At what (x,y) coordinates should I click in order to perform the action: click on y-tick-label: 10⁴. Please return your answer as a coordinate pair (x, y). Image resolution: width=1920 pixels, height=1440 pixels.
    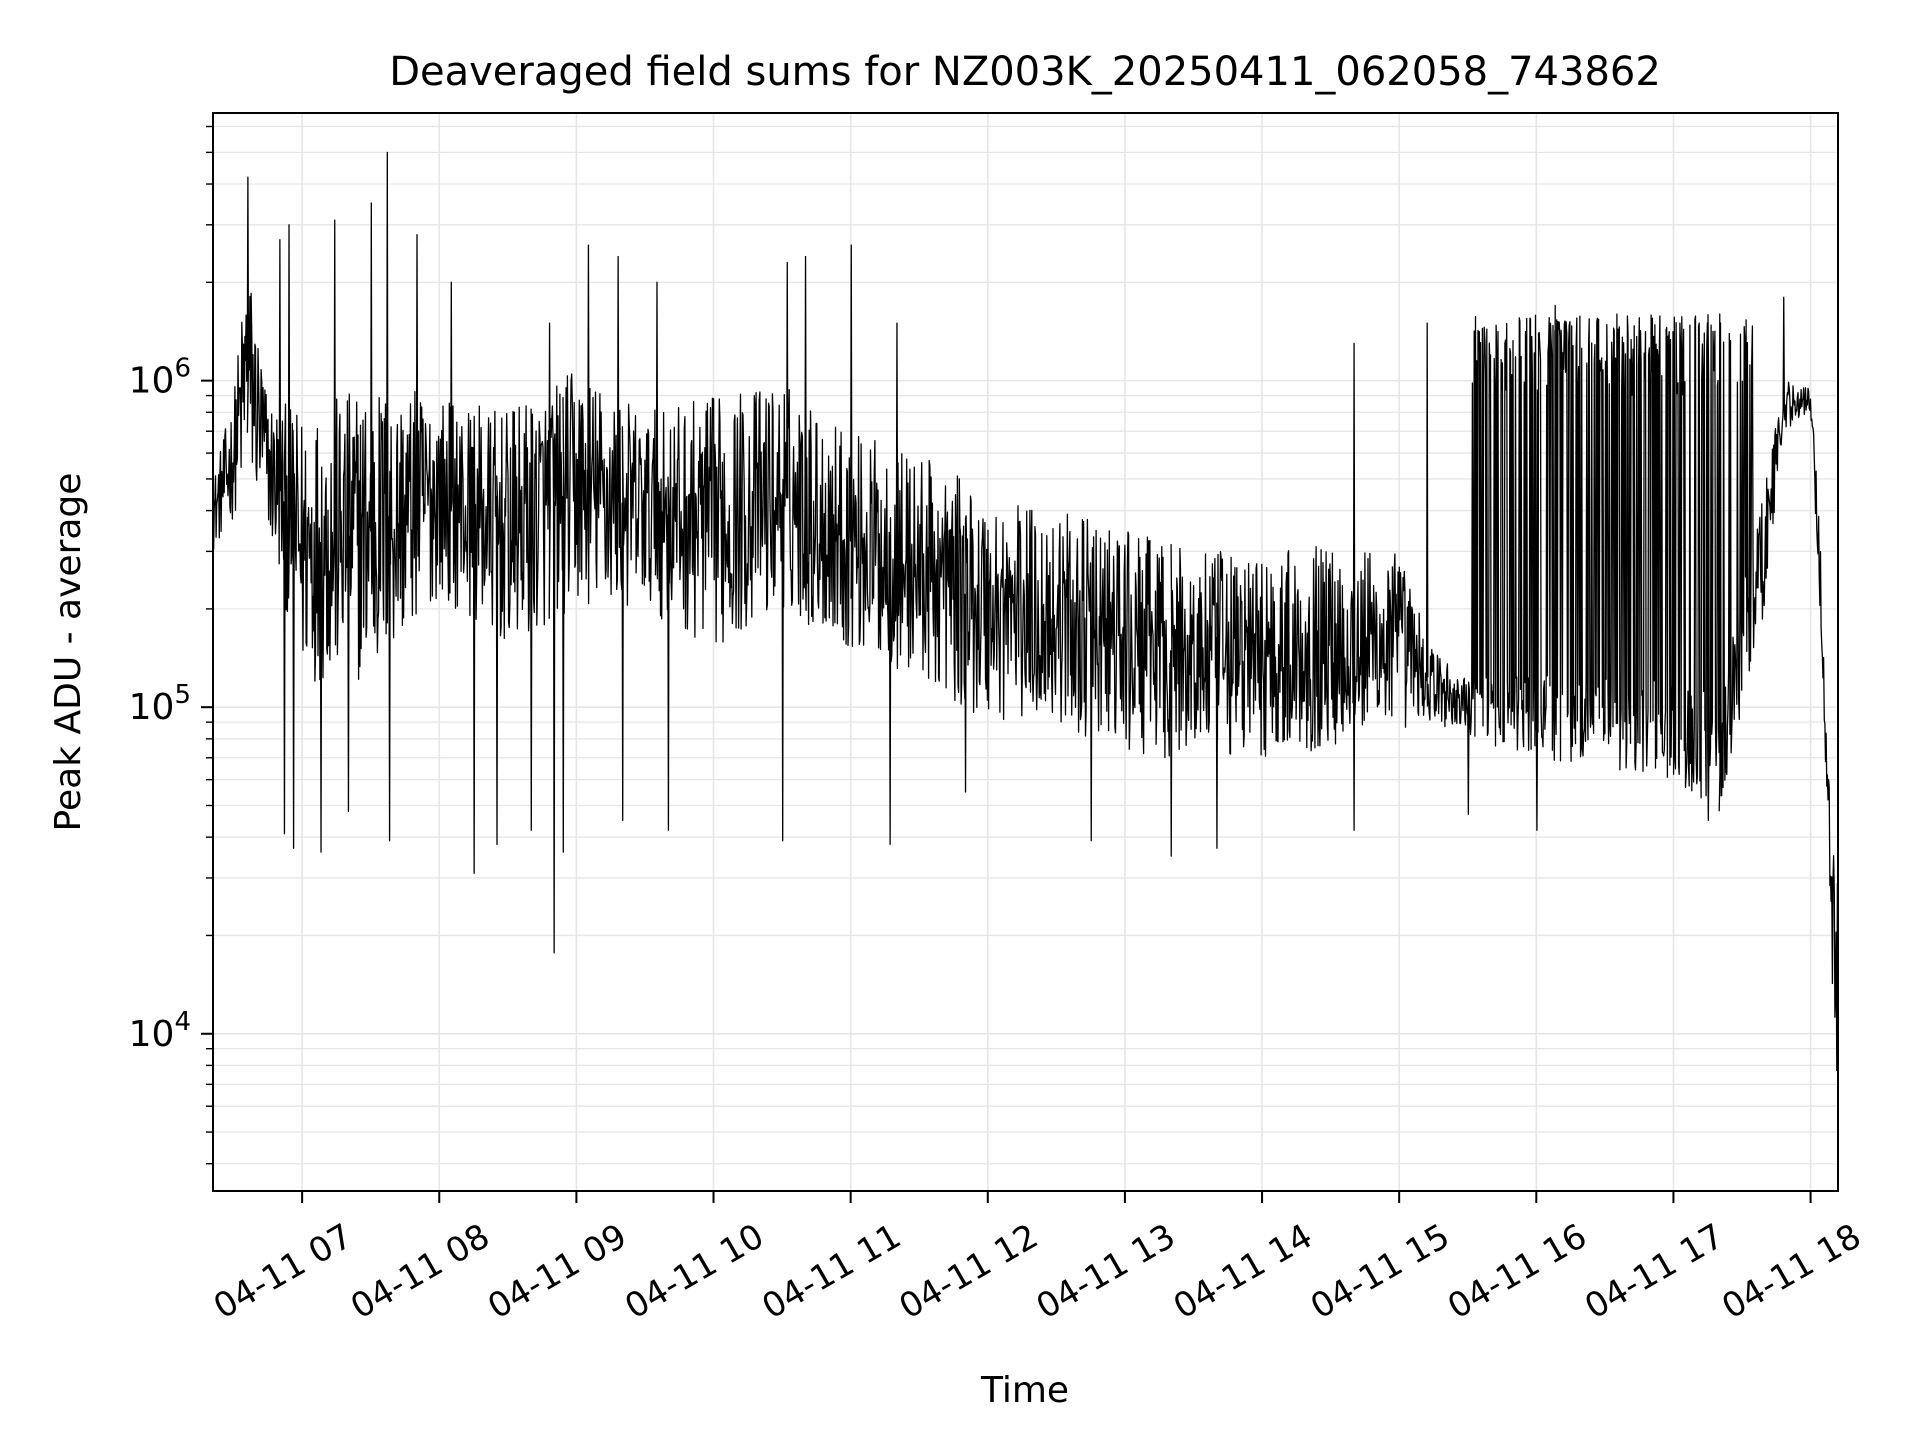
    Looking at the image, I should click on (160, 1031).